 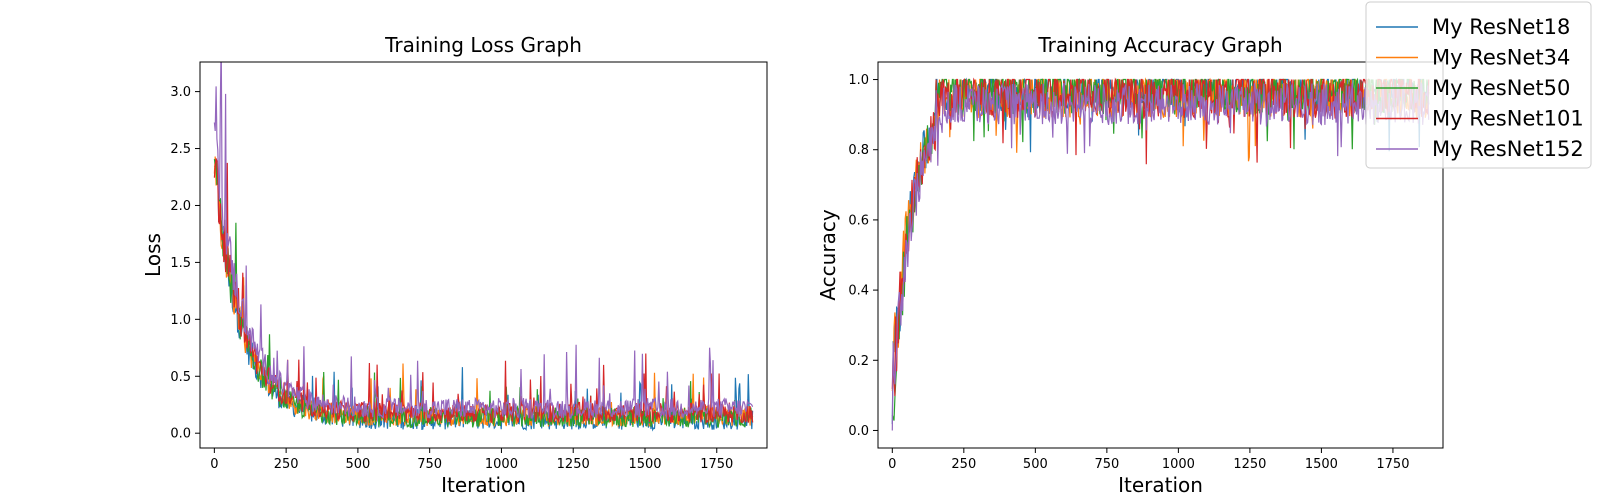 What do you see at coordinates (180, 206) in the screenshot?
I see `y-tick-label: 2.0` at bounding box center [180, 206].